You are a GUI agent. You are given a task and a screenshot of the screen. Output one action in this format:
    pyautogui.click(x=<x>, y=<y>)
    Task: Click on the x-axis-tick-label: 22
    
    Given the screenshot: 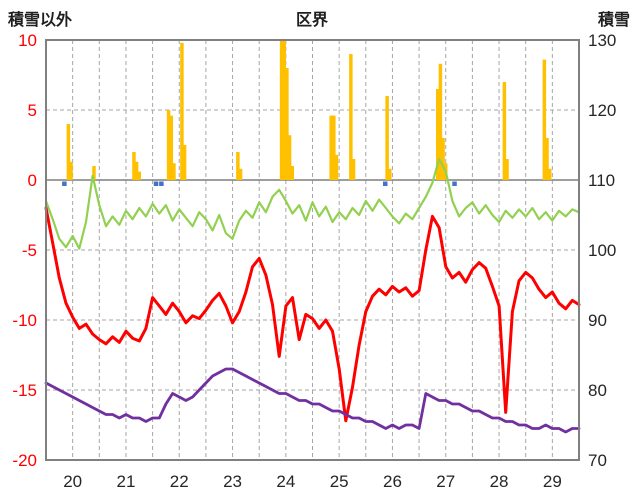 What is the action you would take?
    pyautogui.click(x=179, y=481)
    